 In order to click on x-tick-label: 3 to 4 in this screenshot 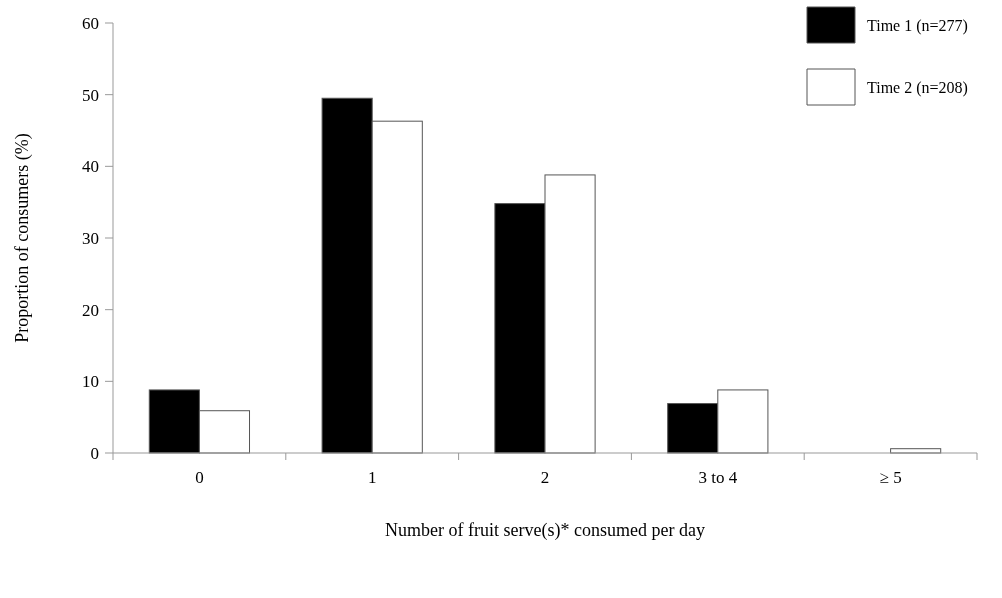, I will do `click(718, 477)`.